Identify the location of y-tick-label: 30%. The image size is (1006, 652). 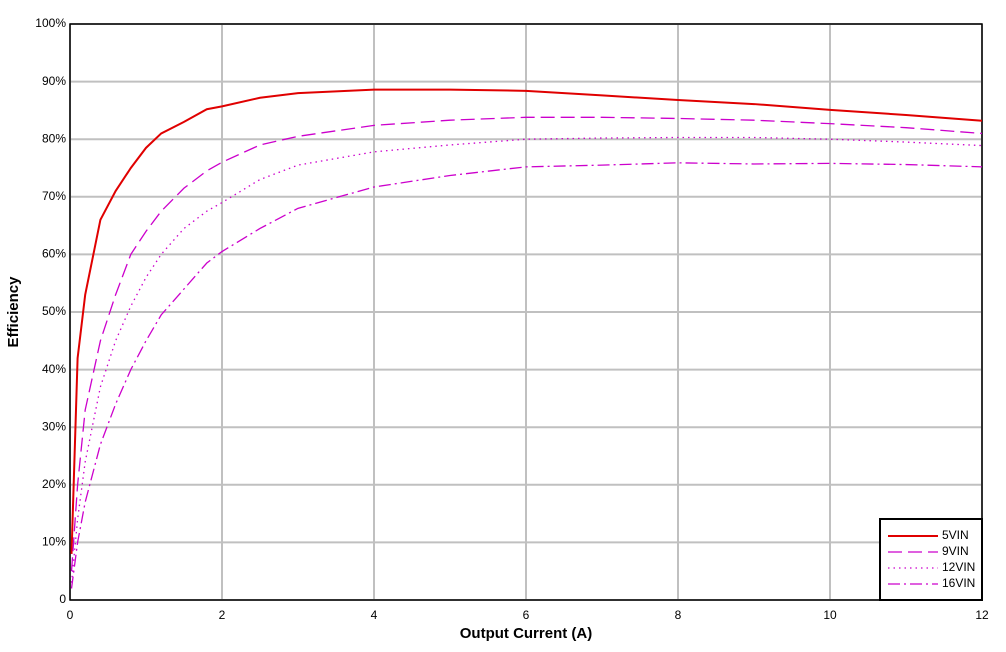
(54, 426).